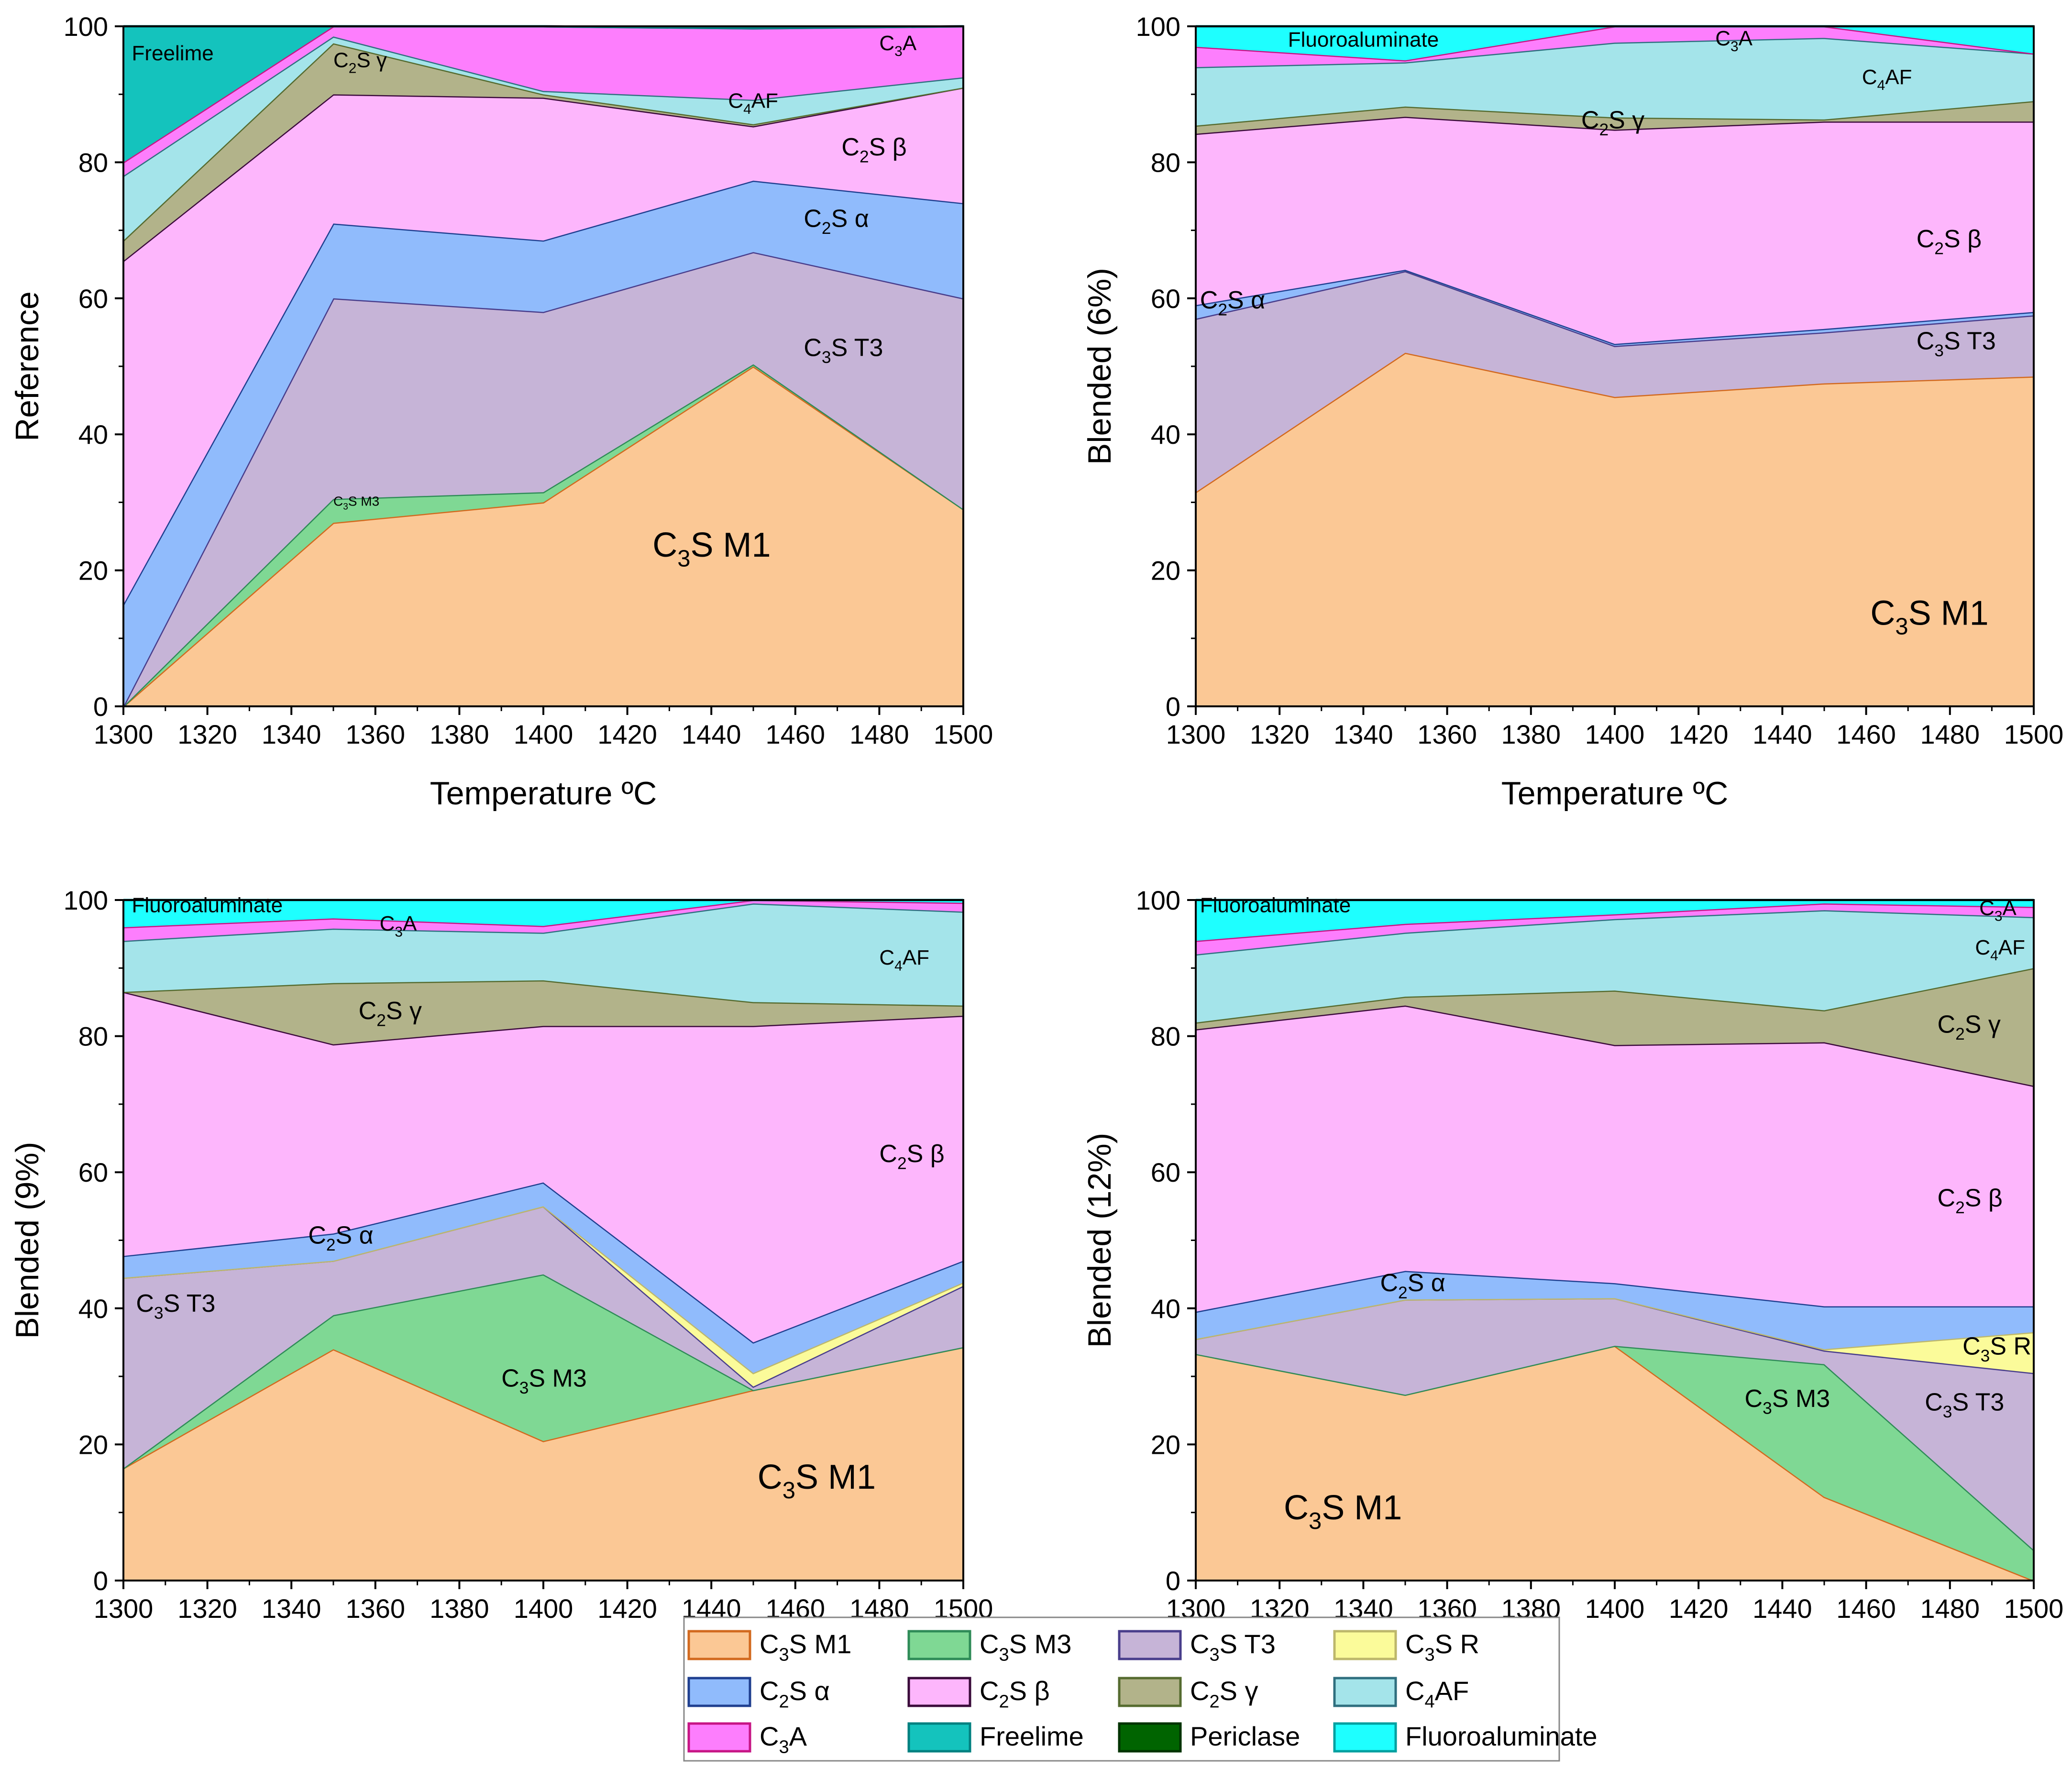 This screenshot has height=1768, width=2072. I want to click on y-axis-title: Reference, so click(27, 366).